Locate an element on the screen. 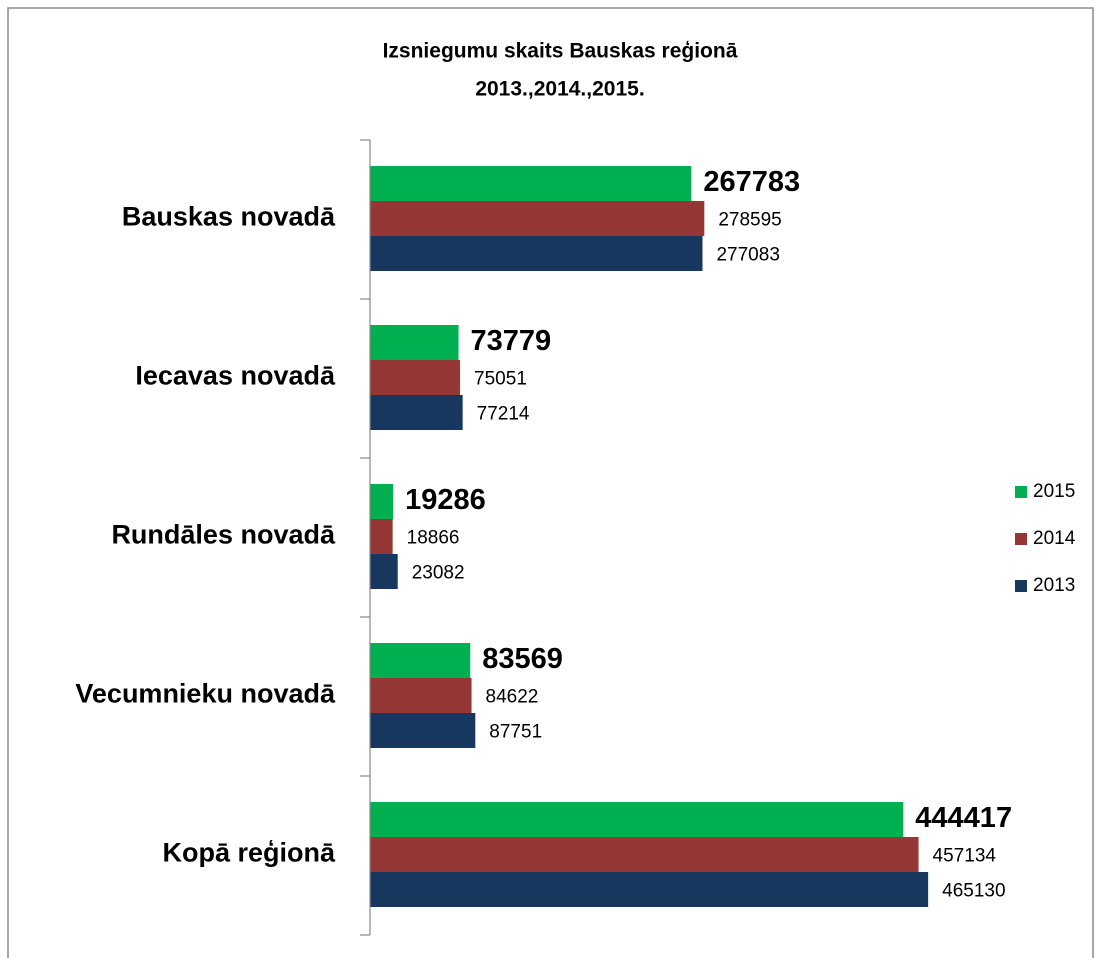 The height and width of the screenshot is (958, 1100). data-label: 73779 is located at coordinates (511, 341).